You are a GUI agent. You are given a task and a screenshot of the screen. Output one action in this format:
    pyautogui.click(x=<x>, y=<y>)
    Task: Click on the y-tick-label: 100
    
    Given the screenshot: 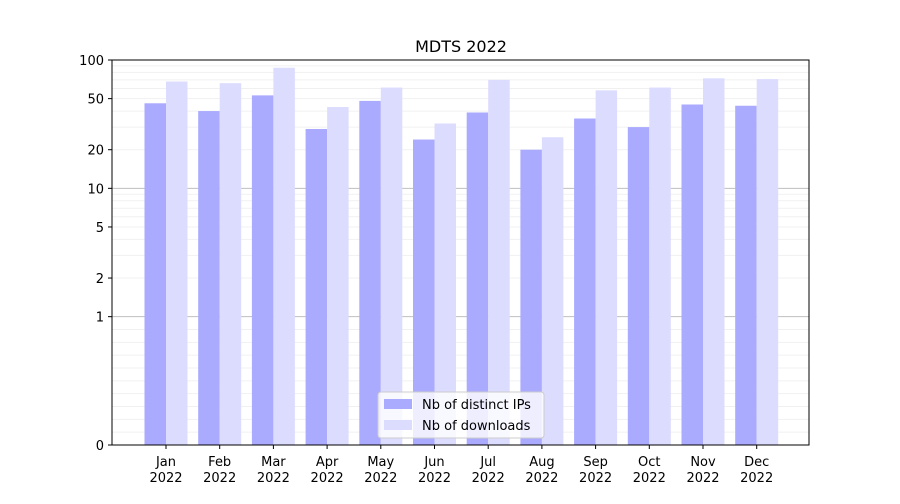 What is the action you would take?
    pyautogui.click(x=91, y=61)
    